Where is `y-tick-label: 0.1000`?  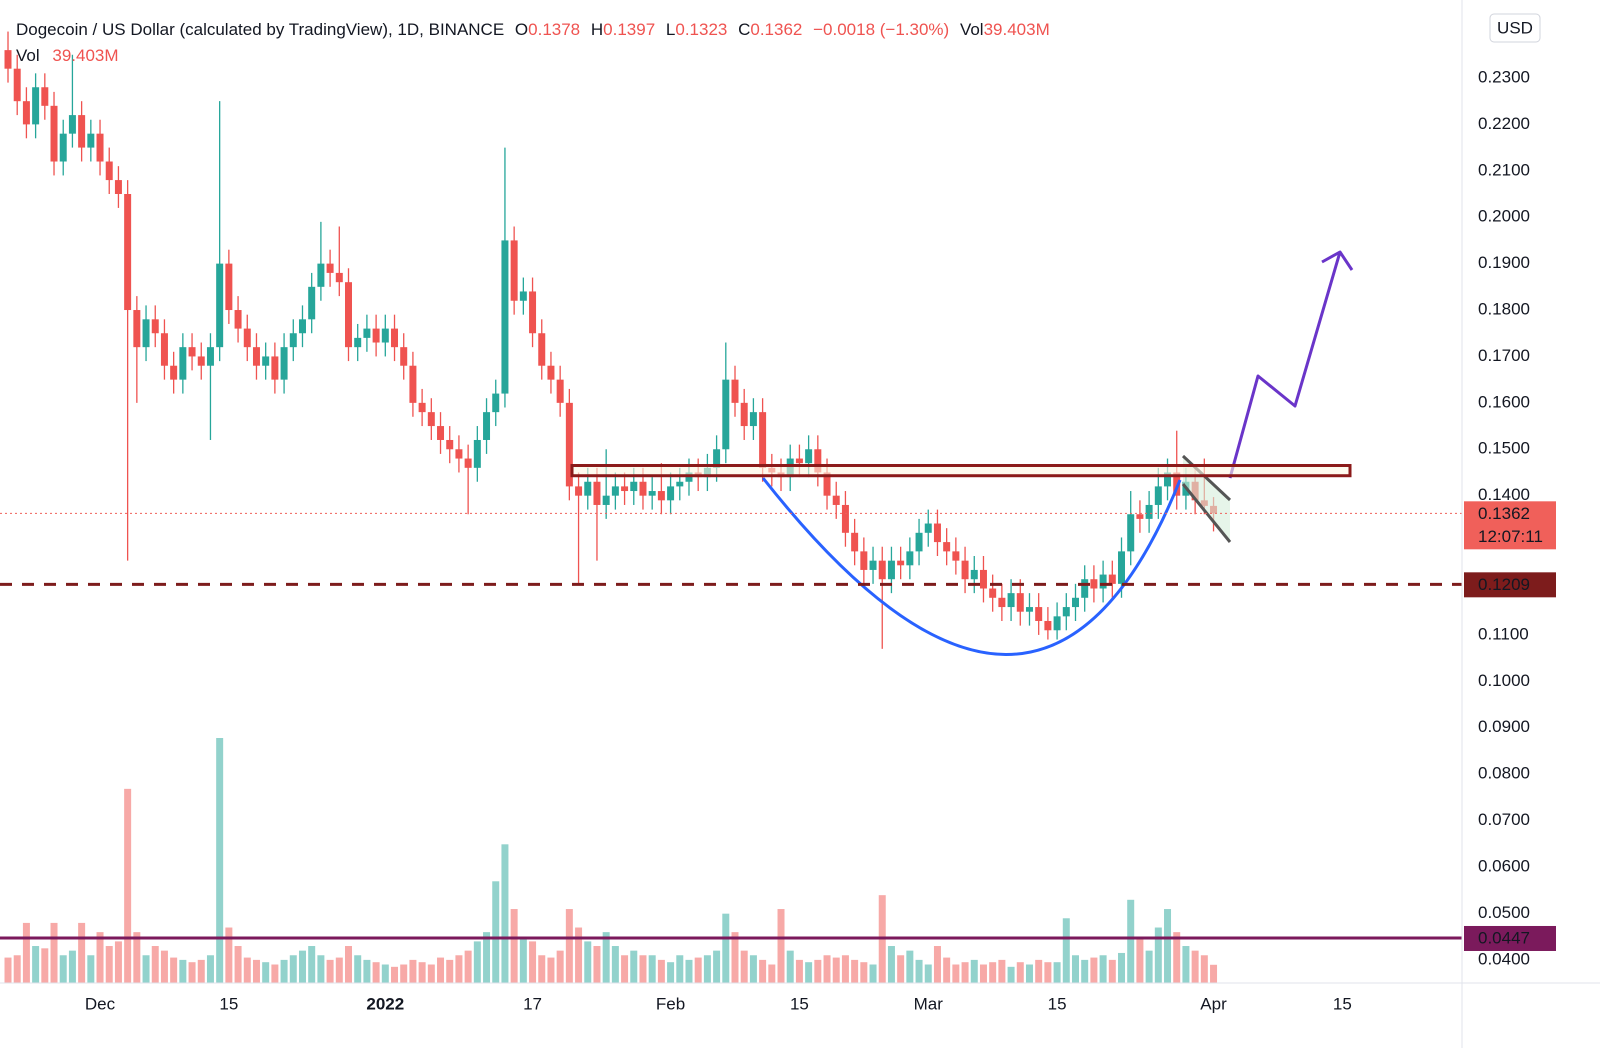 y-tick-label: 0.1000 is located at coordinates (1504, 680).